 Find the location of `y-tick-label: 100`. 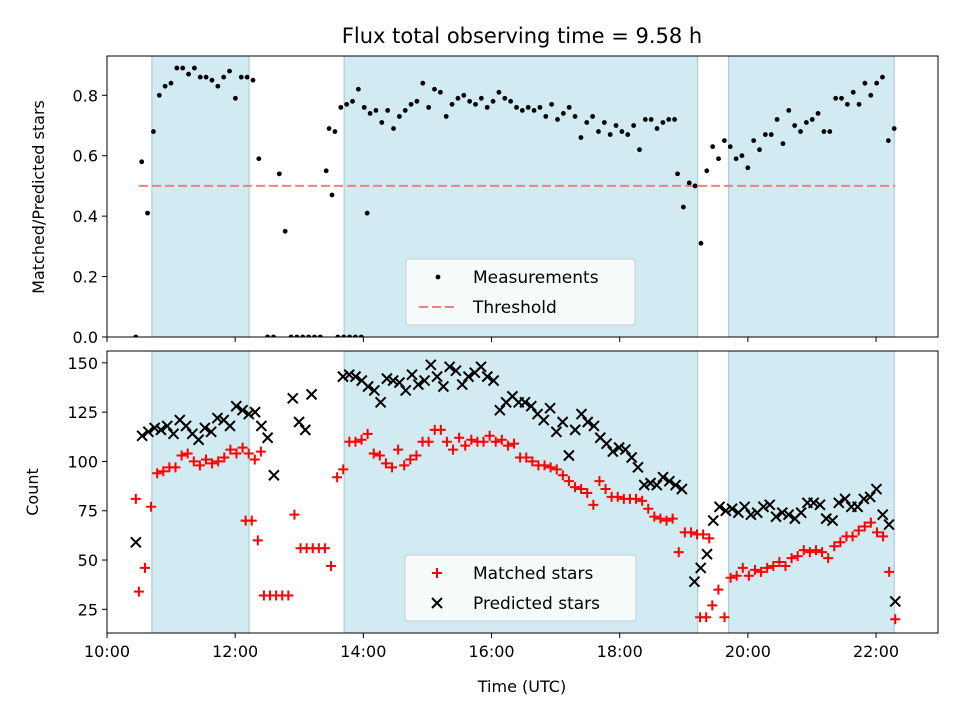

y-tick-label: 100 is located at coordinates (82, 461).